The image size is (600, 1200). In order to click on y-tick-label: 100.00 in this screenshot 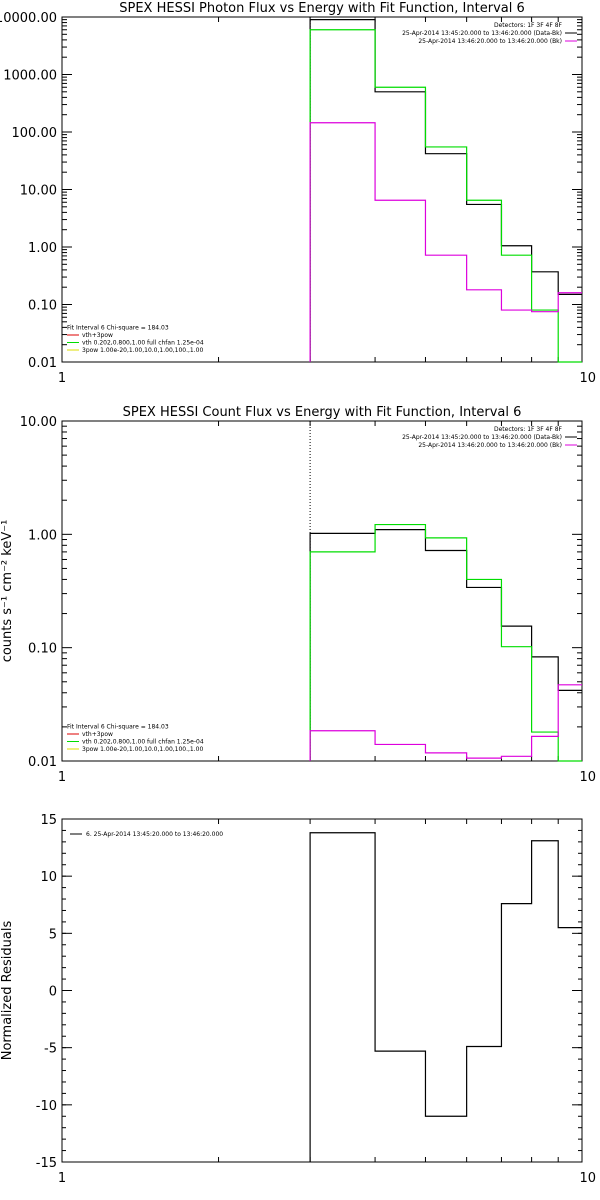, I will do `click(35, 133)`.